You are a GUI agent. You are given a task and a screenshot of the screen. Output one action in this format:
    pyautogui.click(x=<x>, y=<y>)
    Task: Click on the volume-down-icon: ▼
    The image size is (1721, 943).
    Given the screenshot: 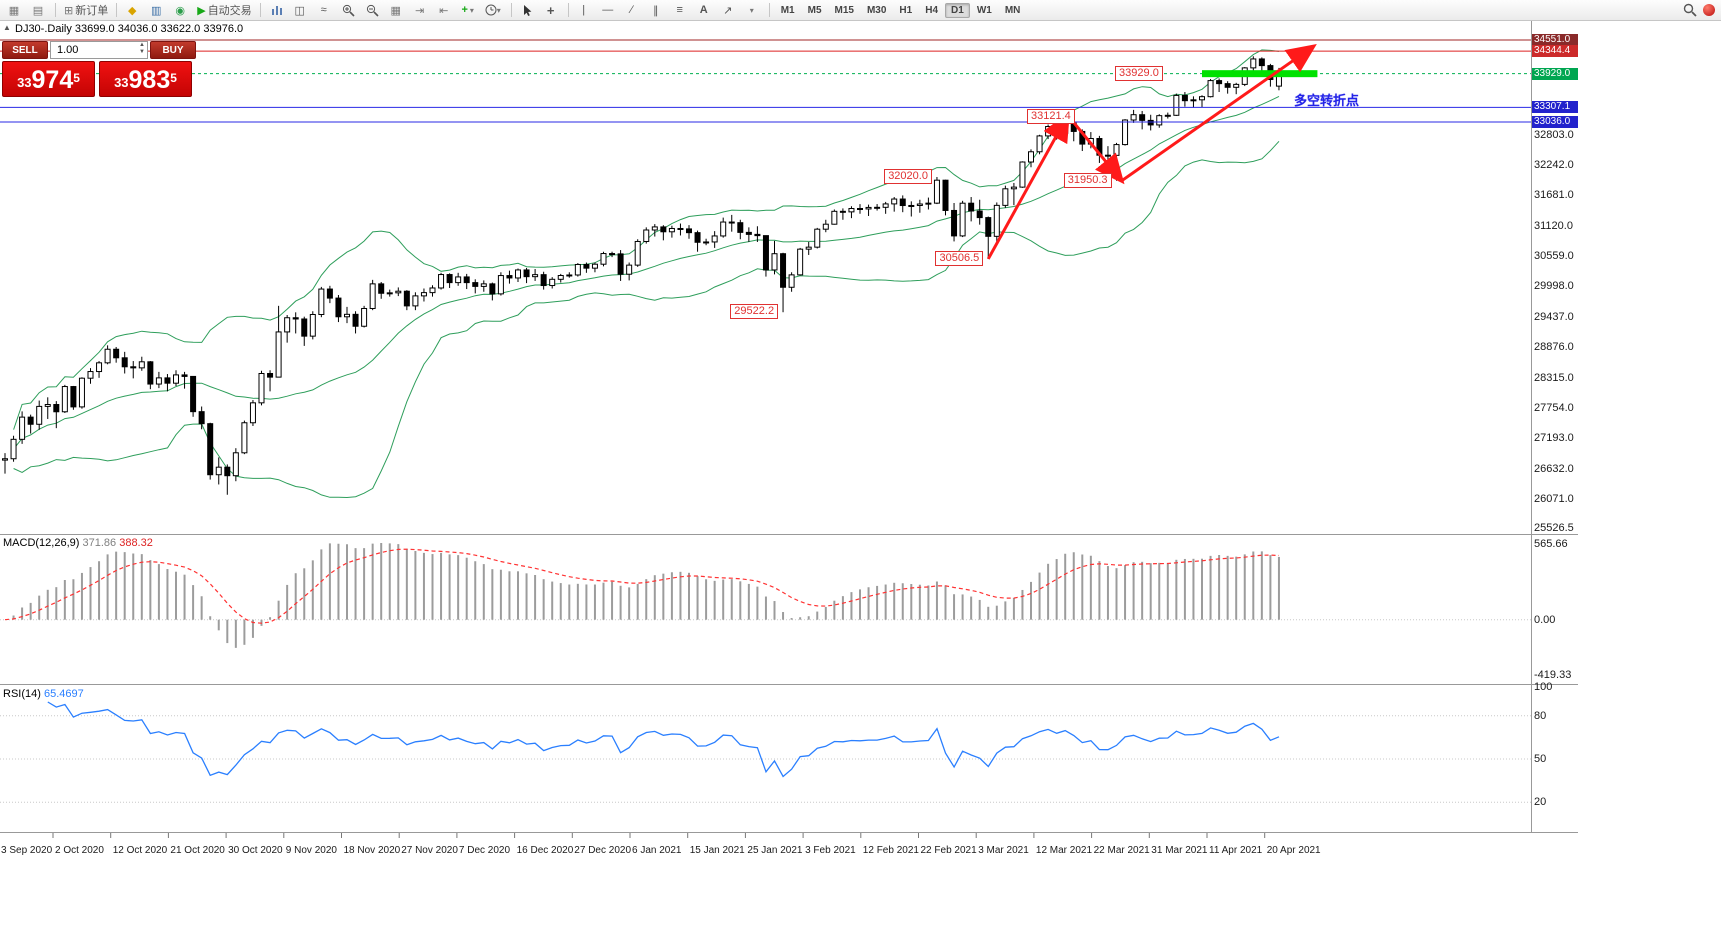 What is the action you would take?
    pyautogui.click(x=142, y=52)
    